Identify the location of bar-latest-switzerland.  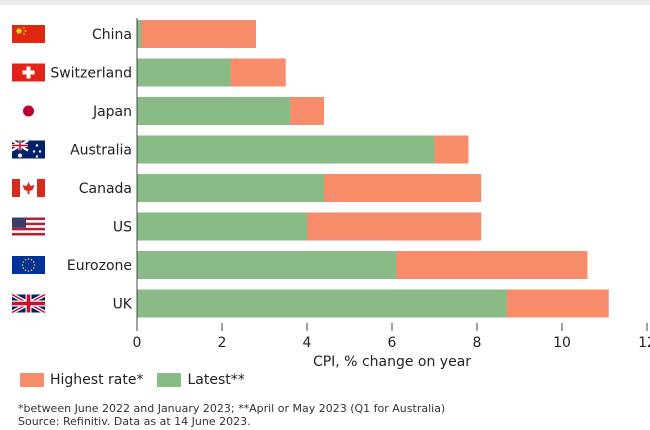
(184, 72).